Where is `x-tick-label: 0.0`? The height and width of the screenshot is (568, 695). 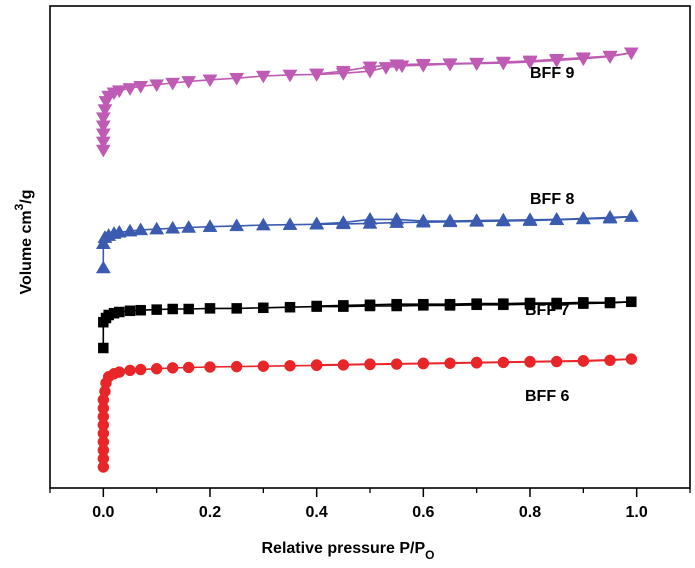 x-tick-label: 0.0 is located at coordinates (103, 512).